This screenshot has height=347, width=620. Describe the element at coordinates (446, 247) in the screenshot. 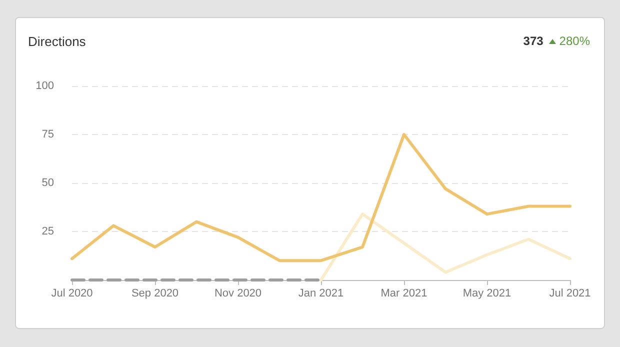

I see `line-series` at that location.